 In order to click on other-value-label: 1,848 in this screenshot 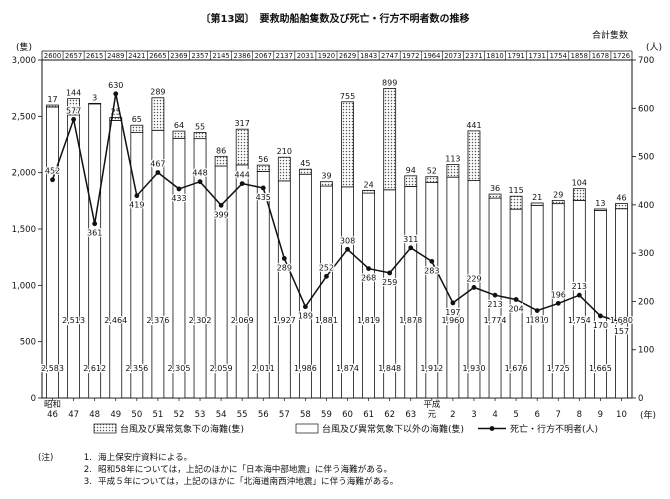, I will do `click(389, 368)`.